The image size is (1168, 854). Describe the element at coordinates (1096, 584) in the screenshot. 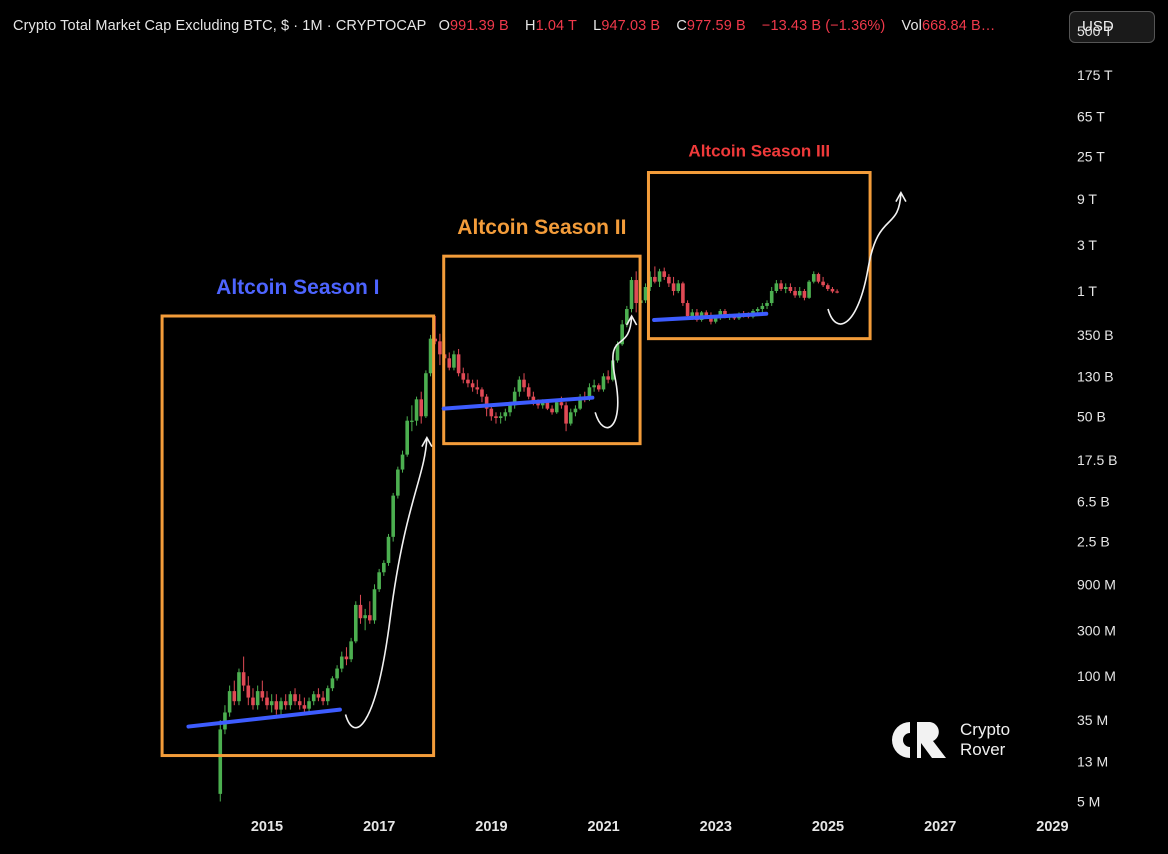

I see `y-tick-label: 900 M` at that location.